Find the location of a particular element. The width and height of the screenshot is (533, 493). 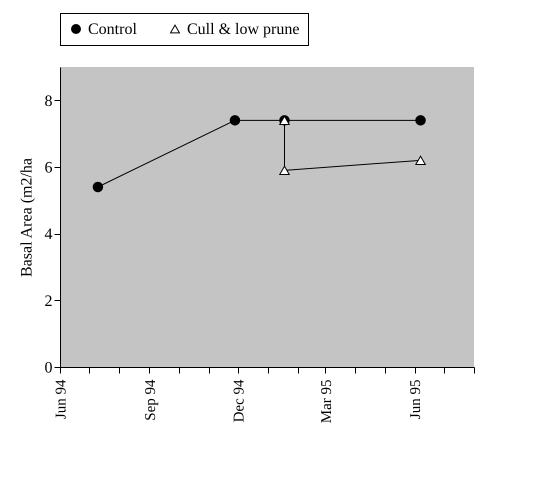

x-tick-label: Sep 94 is located at coordinates (150, 400).